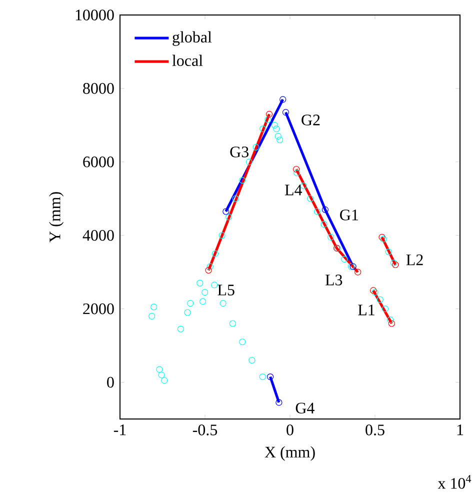  What do you see at coordinates (120, 430) in the screenshot?
I see `x-tick-label: -1` at bounding box center [120, 430].